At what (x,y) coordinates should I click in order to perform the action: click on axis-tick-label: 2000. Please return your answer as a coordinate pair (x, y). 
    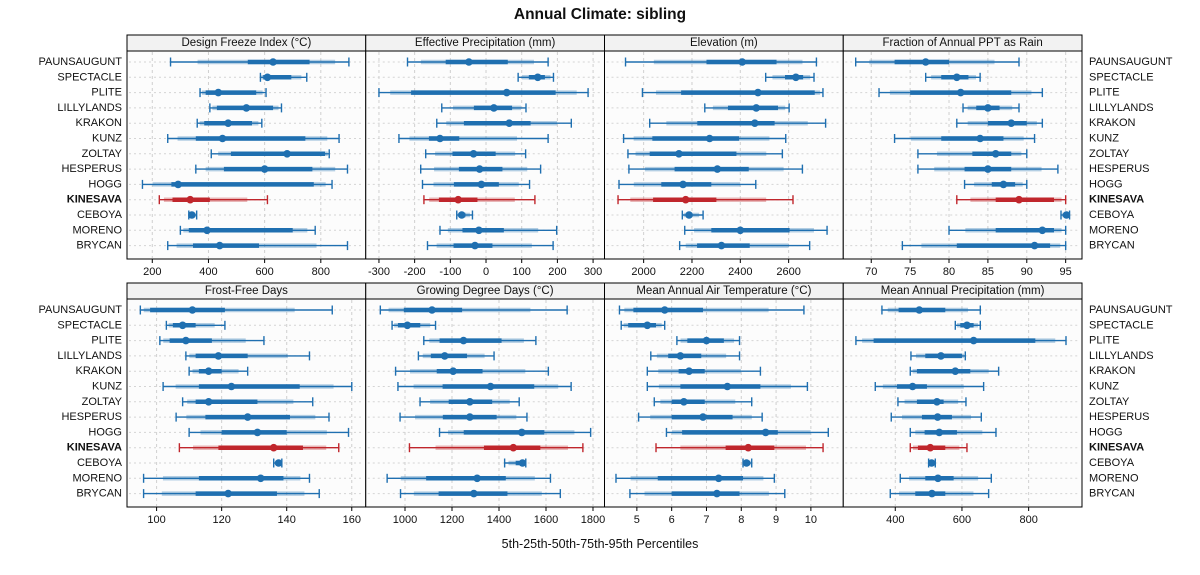
    Looking at the image, I should click on (643, 272).